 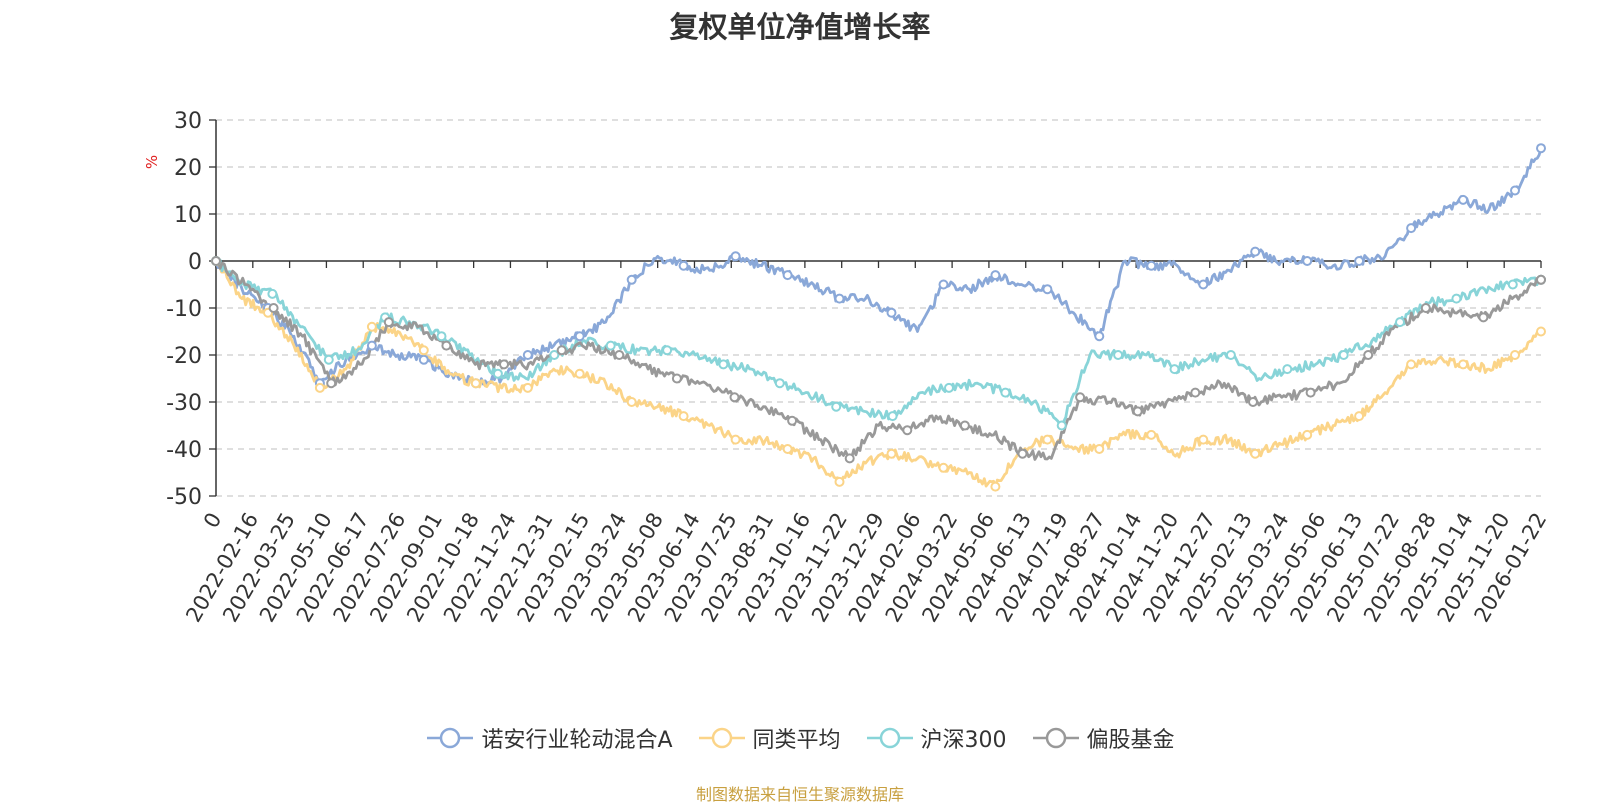 I want to click on legend-label: 偏股基金, so click(x=1130, y=740).